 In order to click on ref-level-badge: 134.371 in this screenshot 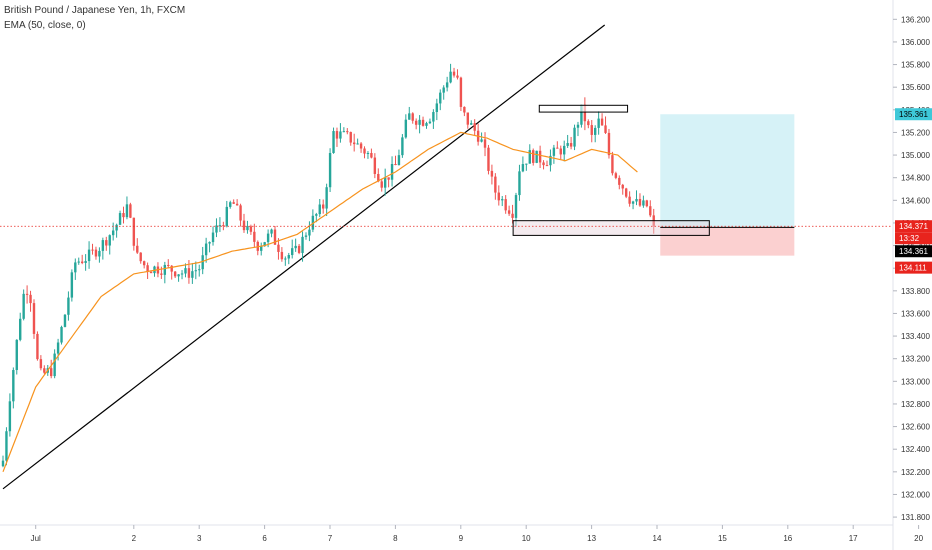, I will do `click(913, 226)`.